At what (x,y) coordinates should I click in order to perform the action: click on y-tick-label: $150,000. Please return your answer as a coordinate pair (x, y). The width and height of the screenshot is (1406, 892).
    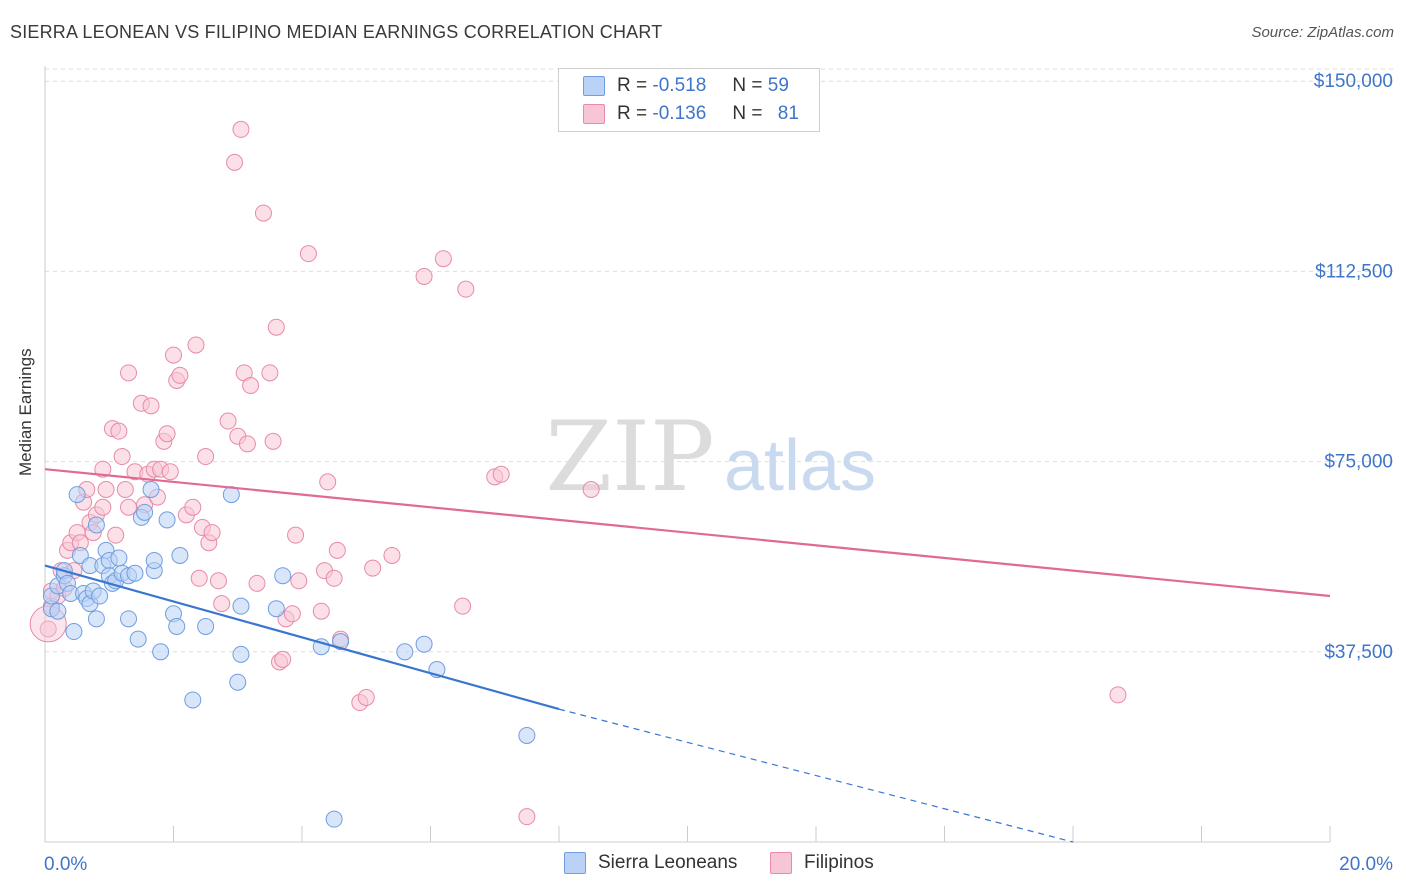
    Looking at the image, I should click on (1353, 81).